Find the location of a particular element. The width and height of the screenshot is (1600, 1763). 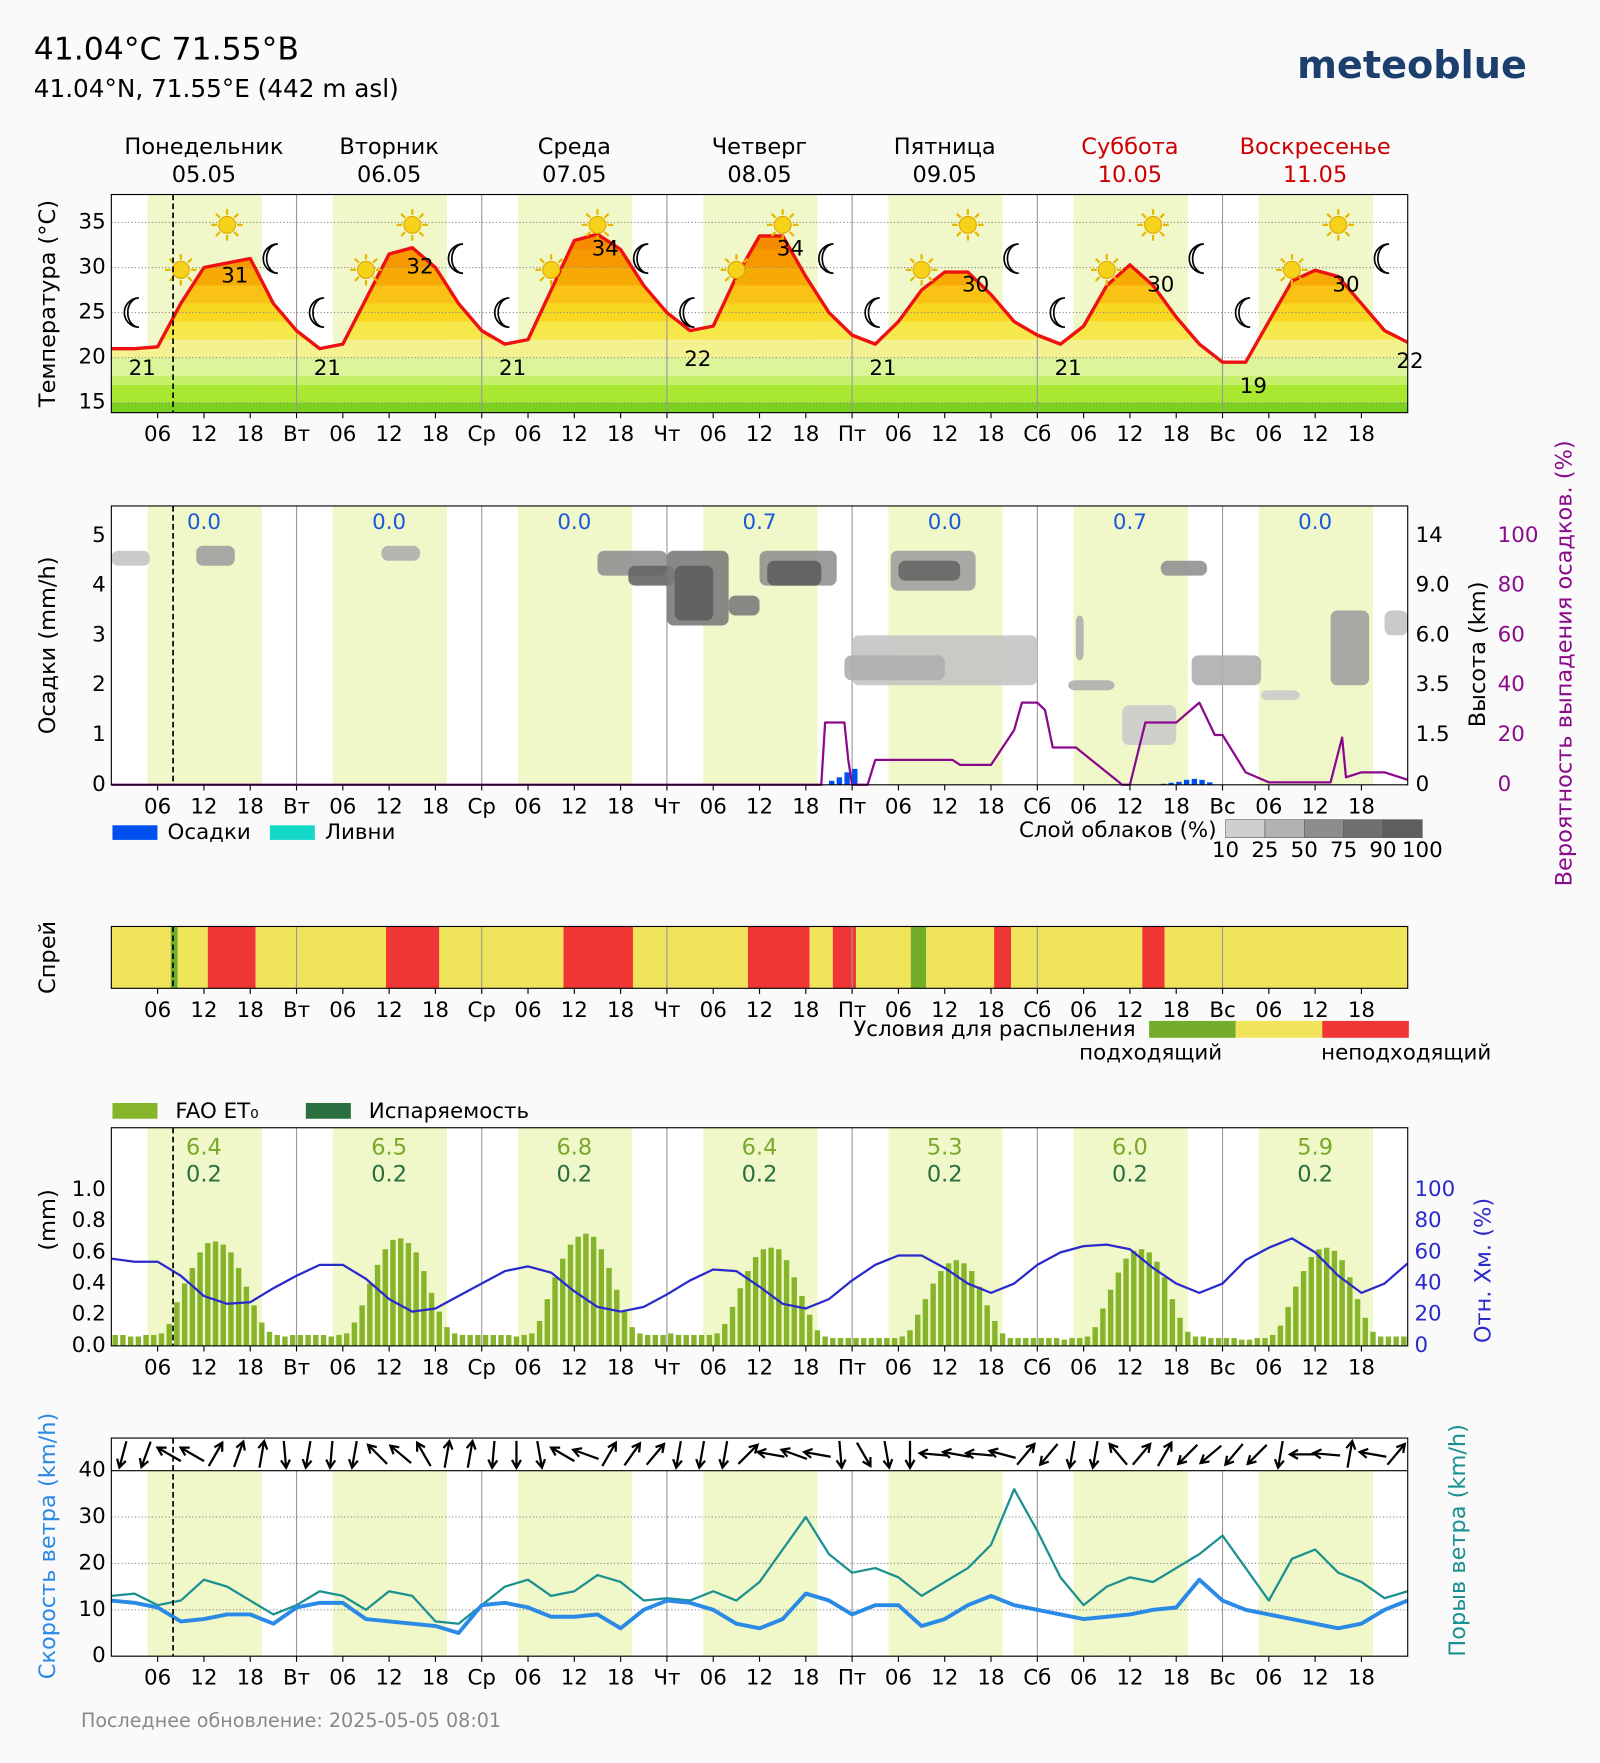

day-name: Среда is located at coordinates (574, 147).